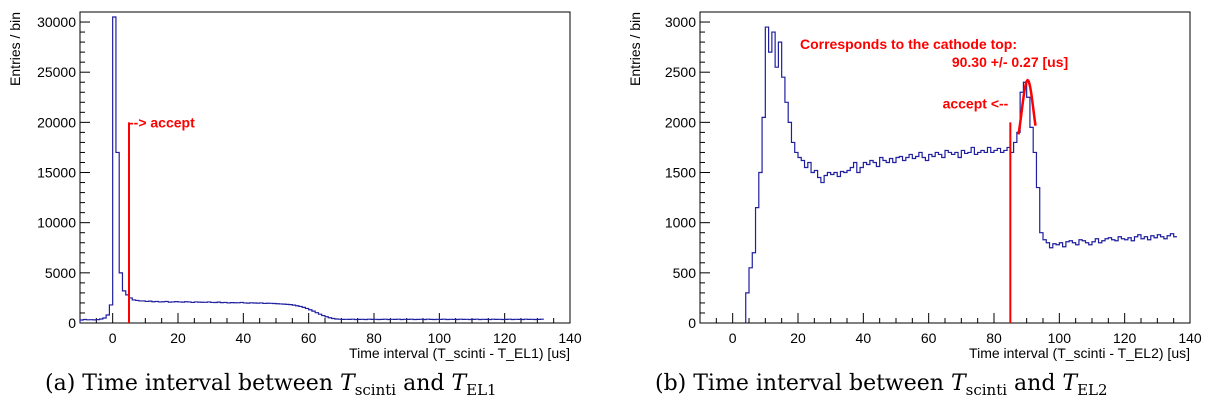 The image size is (1210, 419). I want to click on caption-a-subscript-1: scinti, so click(375, 390).